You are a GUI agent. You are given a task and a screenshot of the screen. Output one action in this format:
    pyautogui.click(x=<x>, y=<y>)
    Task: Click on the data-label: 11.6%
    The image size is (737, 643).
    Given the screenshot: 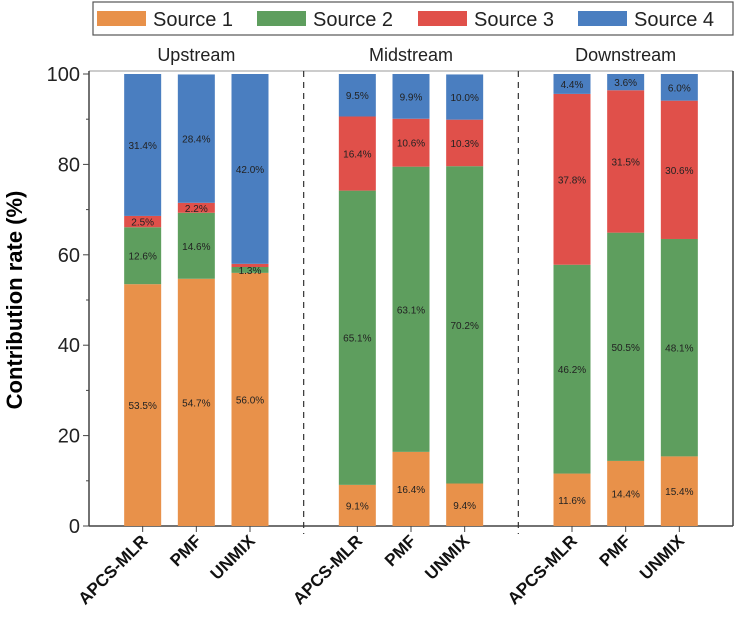 What is the action you would take?
    pyautogui.click(x=572, y=501)
    